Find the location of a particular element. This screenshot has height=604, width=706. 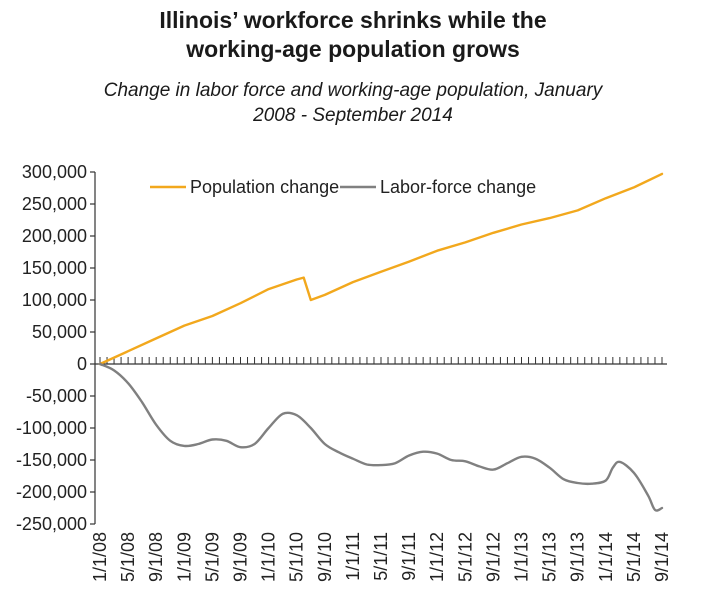

x-tick-label: 5/1/09 is located at coordinates (212, 557).